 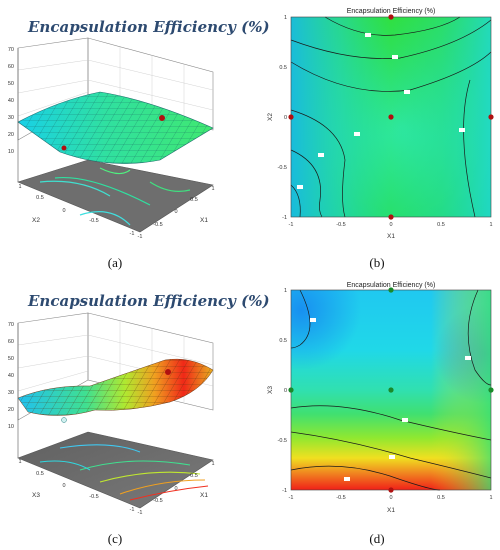 What do you see at coordinates (204, 220) in the screenshot?
I see `panel-a-xlabel: X1` at bounding box center [204, 220].